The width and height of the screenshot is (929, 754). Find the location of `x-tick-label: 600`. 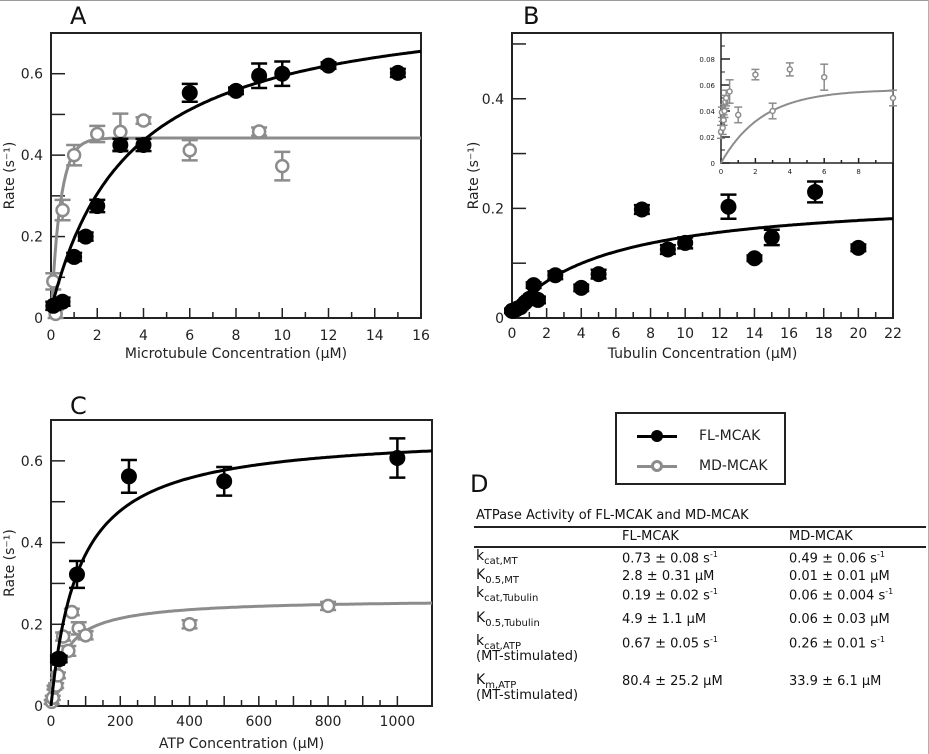

x-tick-label: 600 is located at coordinates (258, 722).